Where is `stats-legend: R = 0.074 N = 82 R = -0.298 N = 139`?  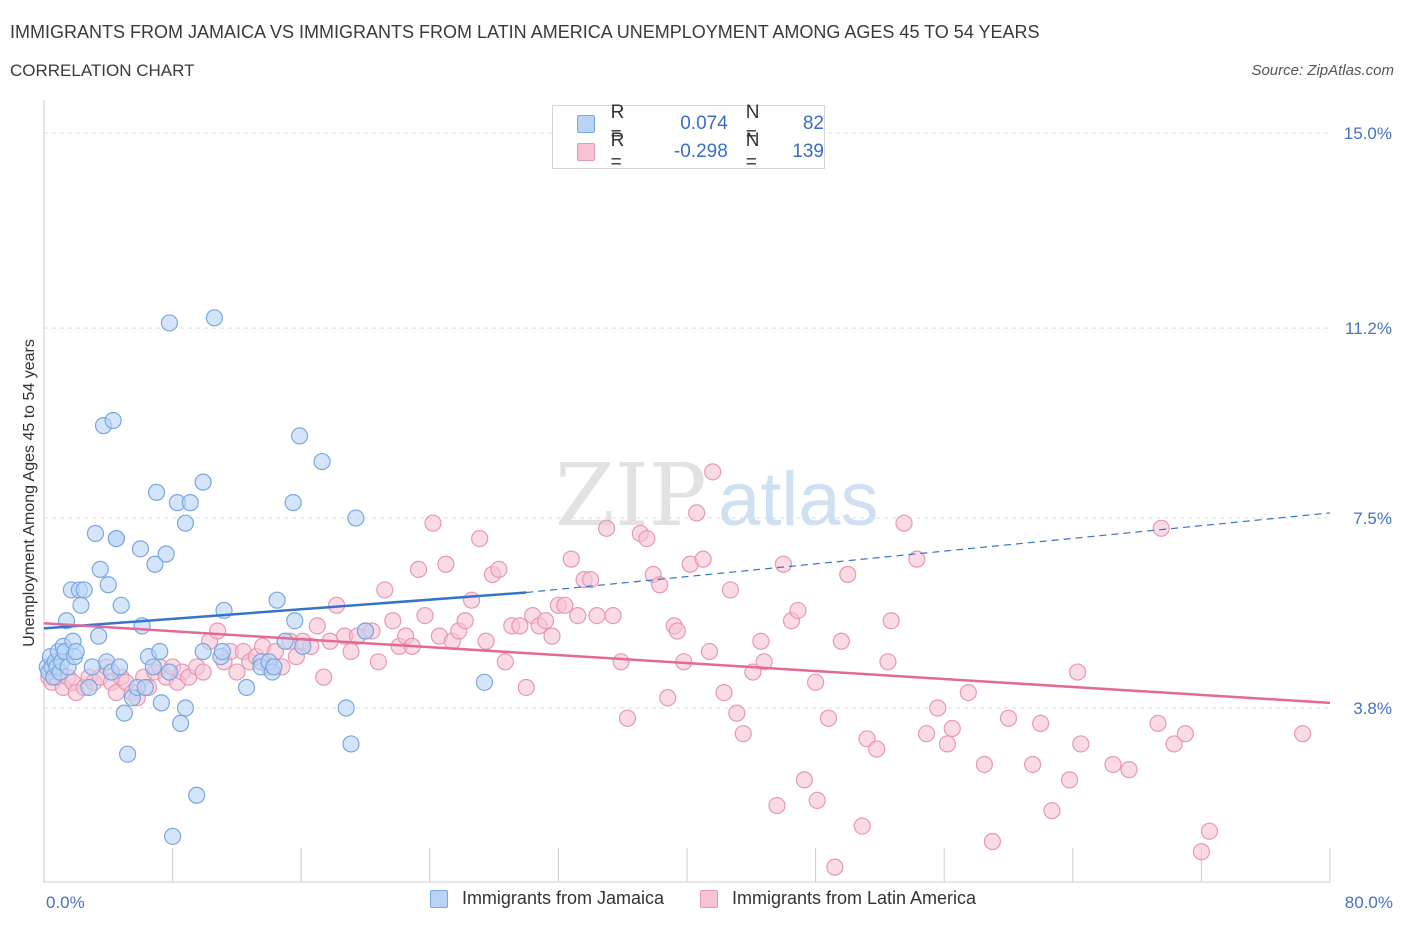 stats-legend: R = 0.074 N = 82 R = -0.298 N = 139 is located at coordinates (688, 137).